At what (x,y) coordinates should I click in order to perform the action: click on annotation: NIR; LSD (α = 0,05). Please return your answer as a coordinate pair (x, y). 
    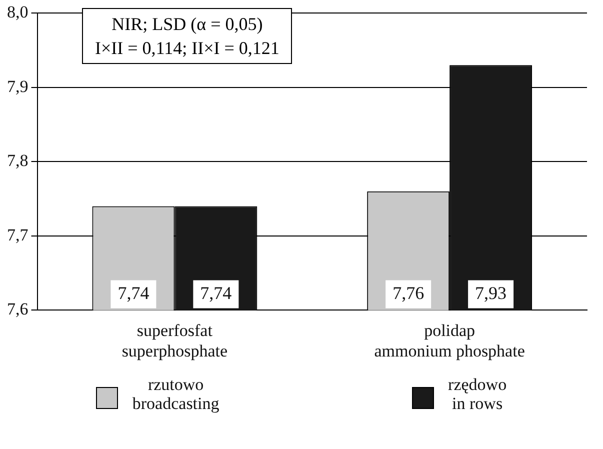
    Looking at the image, I should click on (187, 24).